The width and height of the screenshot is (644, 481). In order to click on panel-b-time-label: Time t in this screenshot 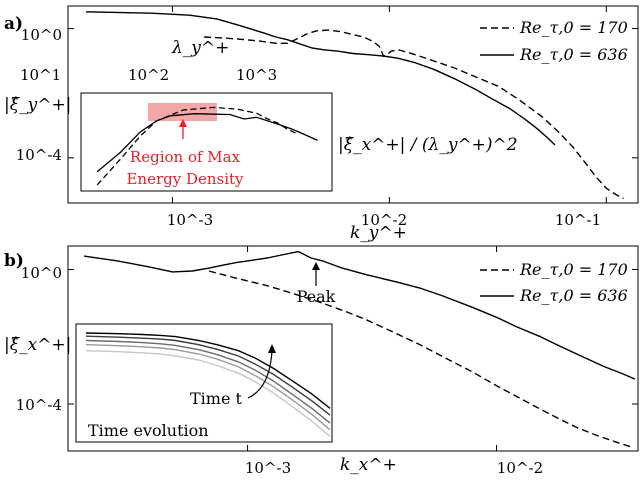, I will do `click(216, 398)`.